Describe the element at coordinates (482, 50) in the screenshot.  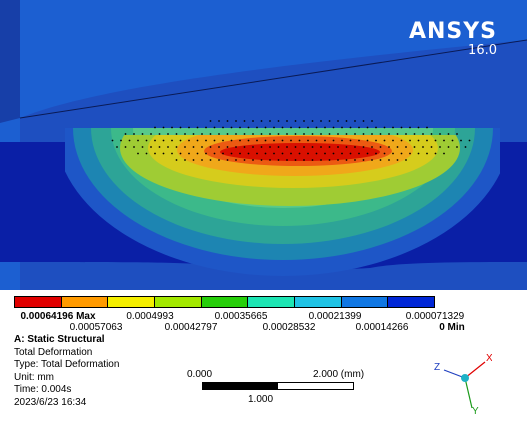
I see `brand-version: 16.0` at that location.